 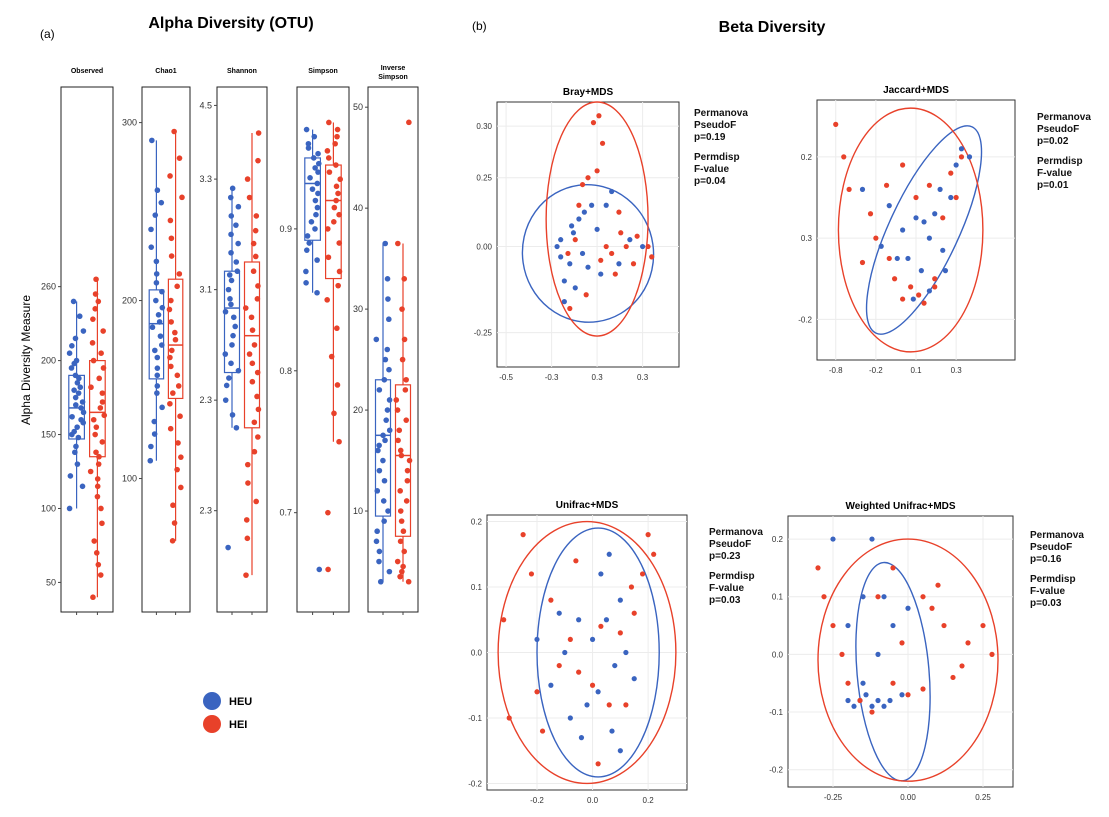 What do you see at coordinates (205, 511) in the screenshot?
I see `y-tick-label: 2.3` at bounding box center [205, 511].